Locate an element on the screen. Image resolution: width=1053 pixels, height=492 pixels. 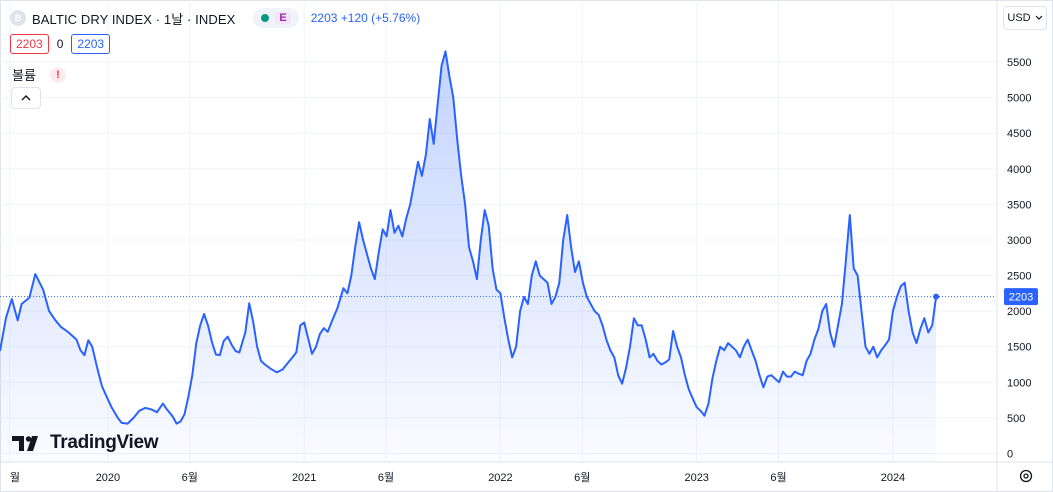
y-tick-label: 3500 is located at coordinates (1019, 205).